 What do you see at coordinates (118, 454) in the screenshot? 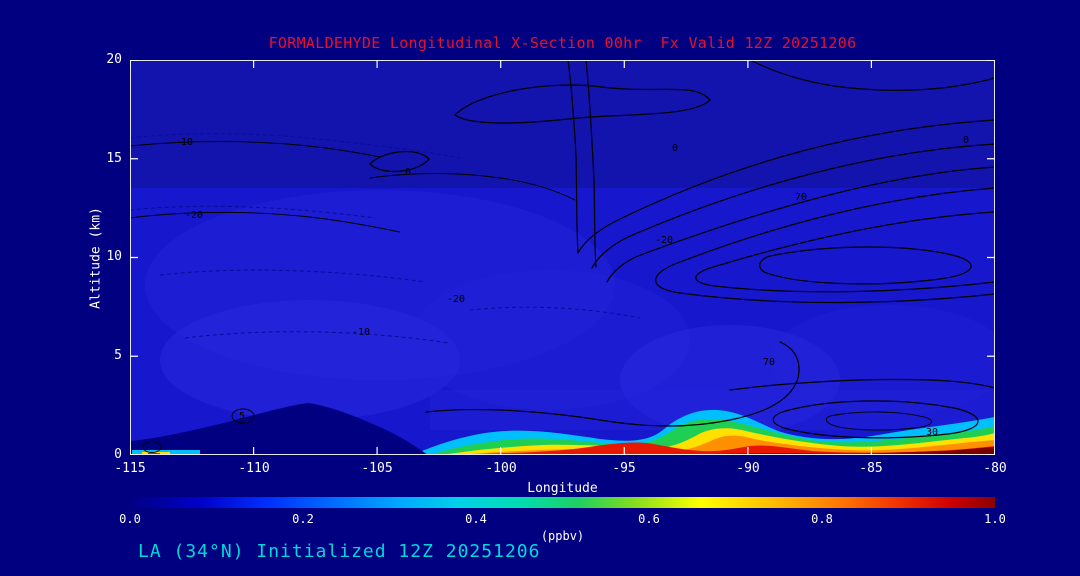
I see `y-tick-label: 0` at bounding box center [118, 454].